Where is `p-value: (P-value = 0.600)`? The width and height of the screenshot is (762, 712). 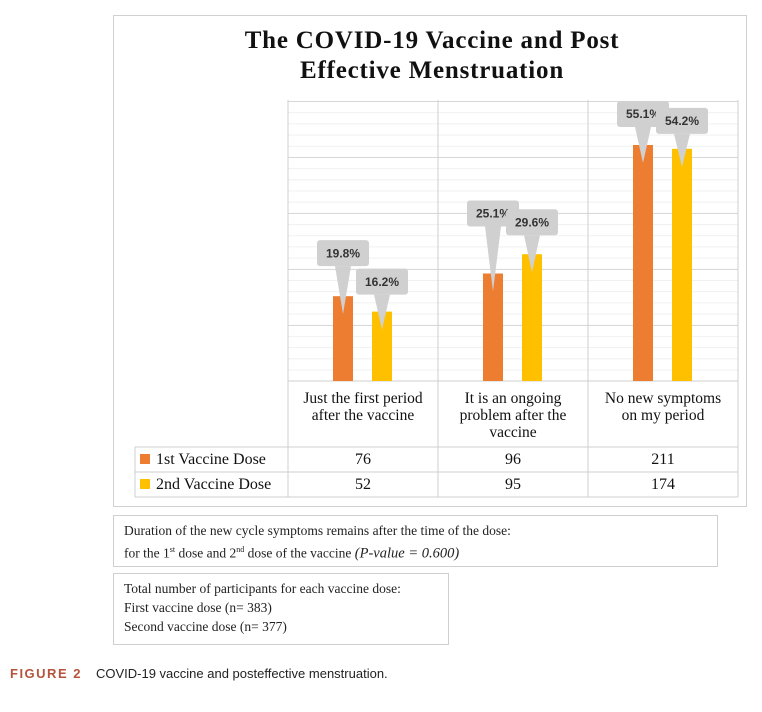 p-value: (P-value = 0.600) is located at coordinates (407, 553).